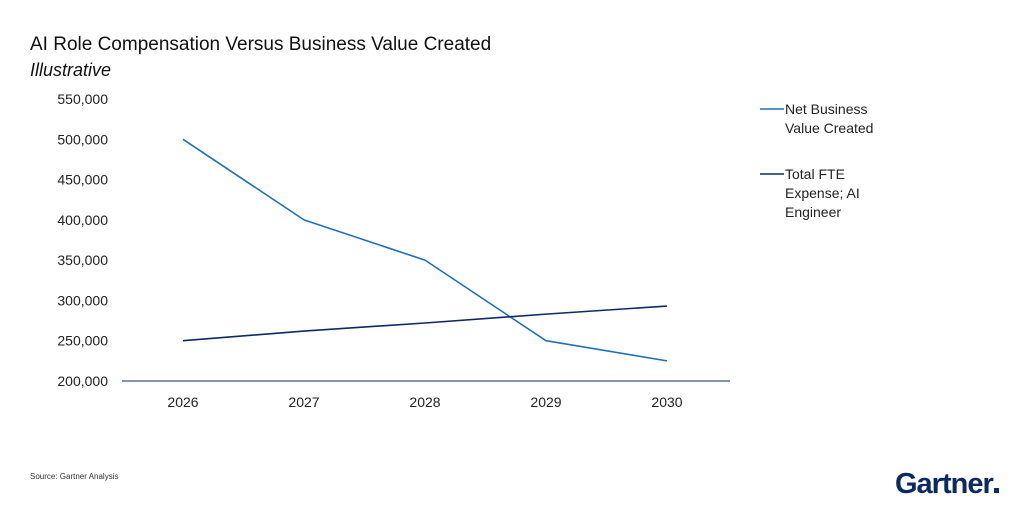  I want to click on x-tick-label: 2029, so click(545, 402).